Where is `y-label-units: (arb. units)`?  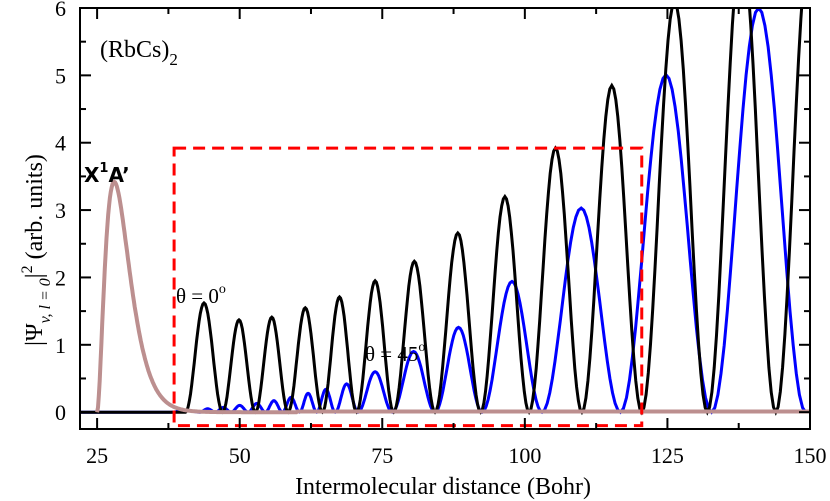
y-label-units: (arb. units) is located at coordinates (35, 209).